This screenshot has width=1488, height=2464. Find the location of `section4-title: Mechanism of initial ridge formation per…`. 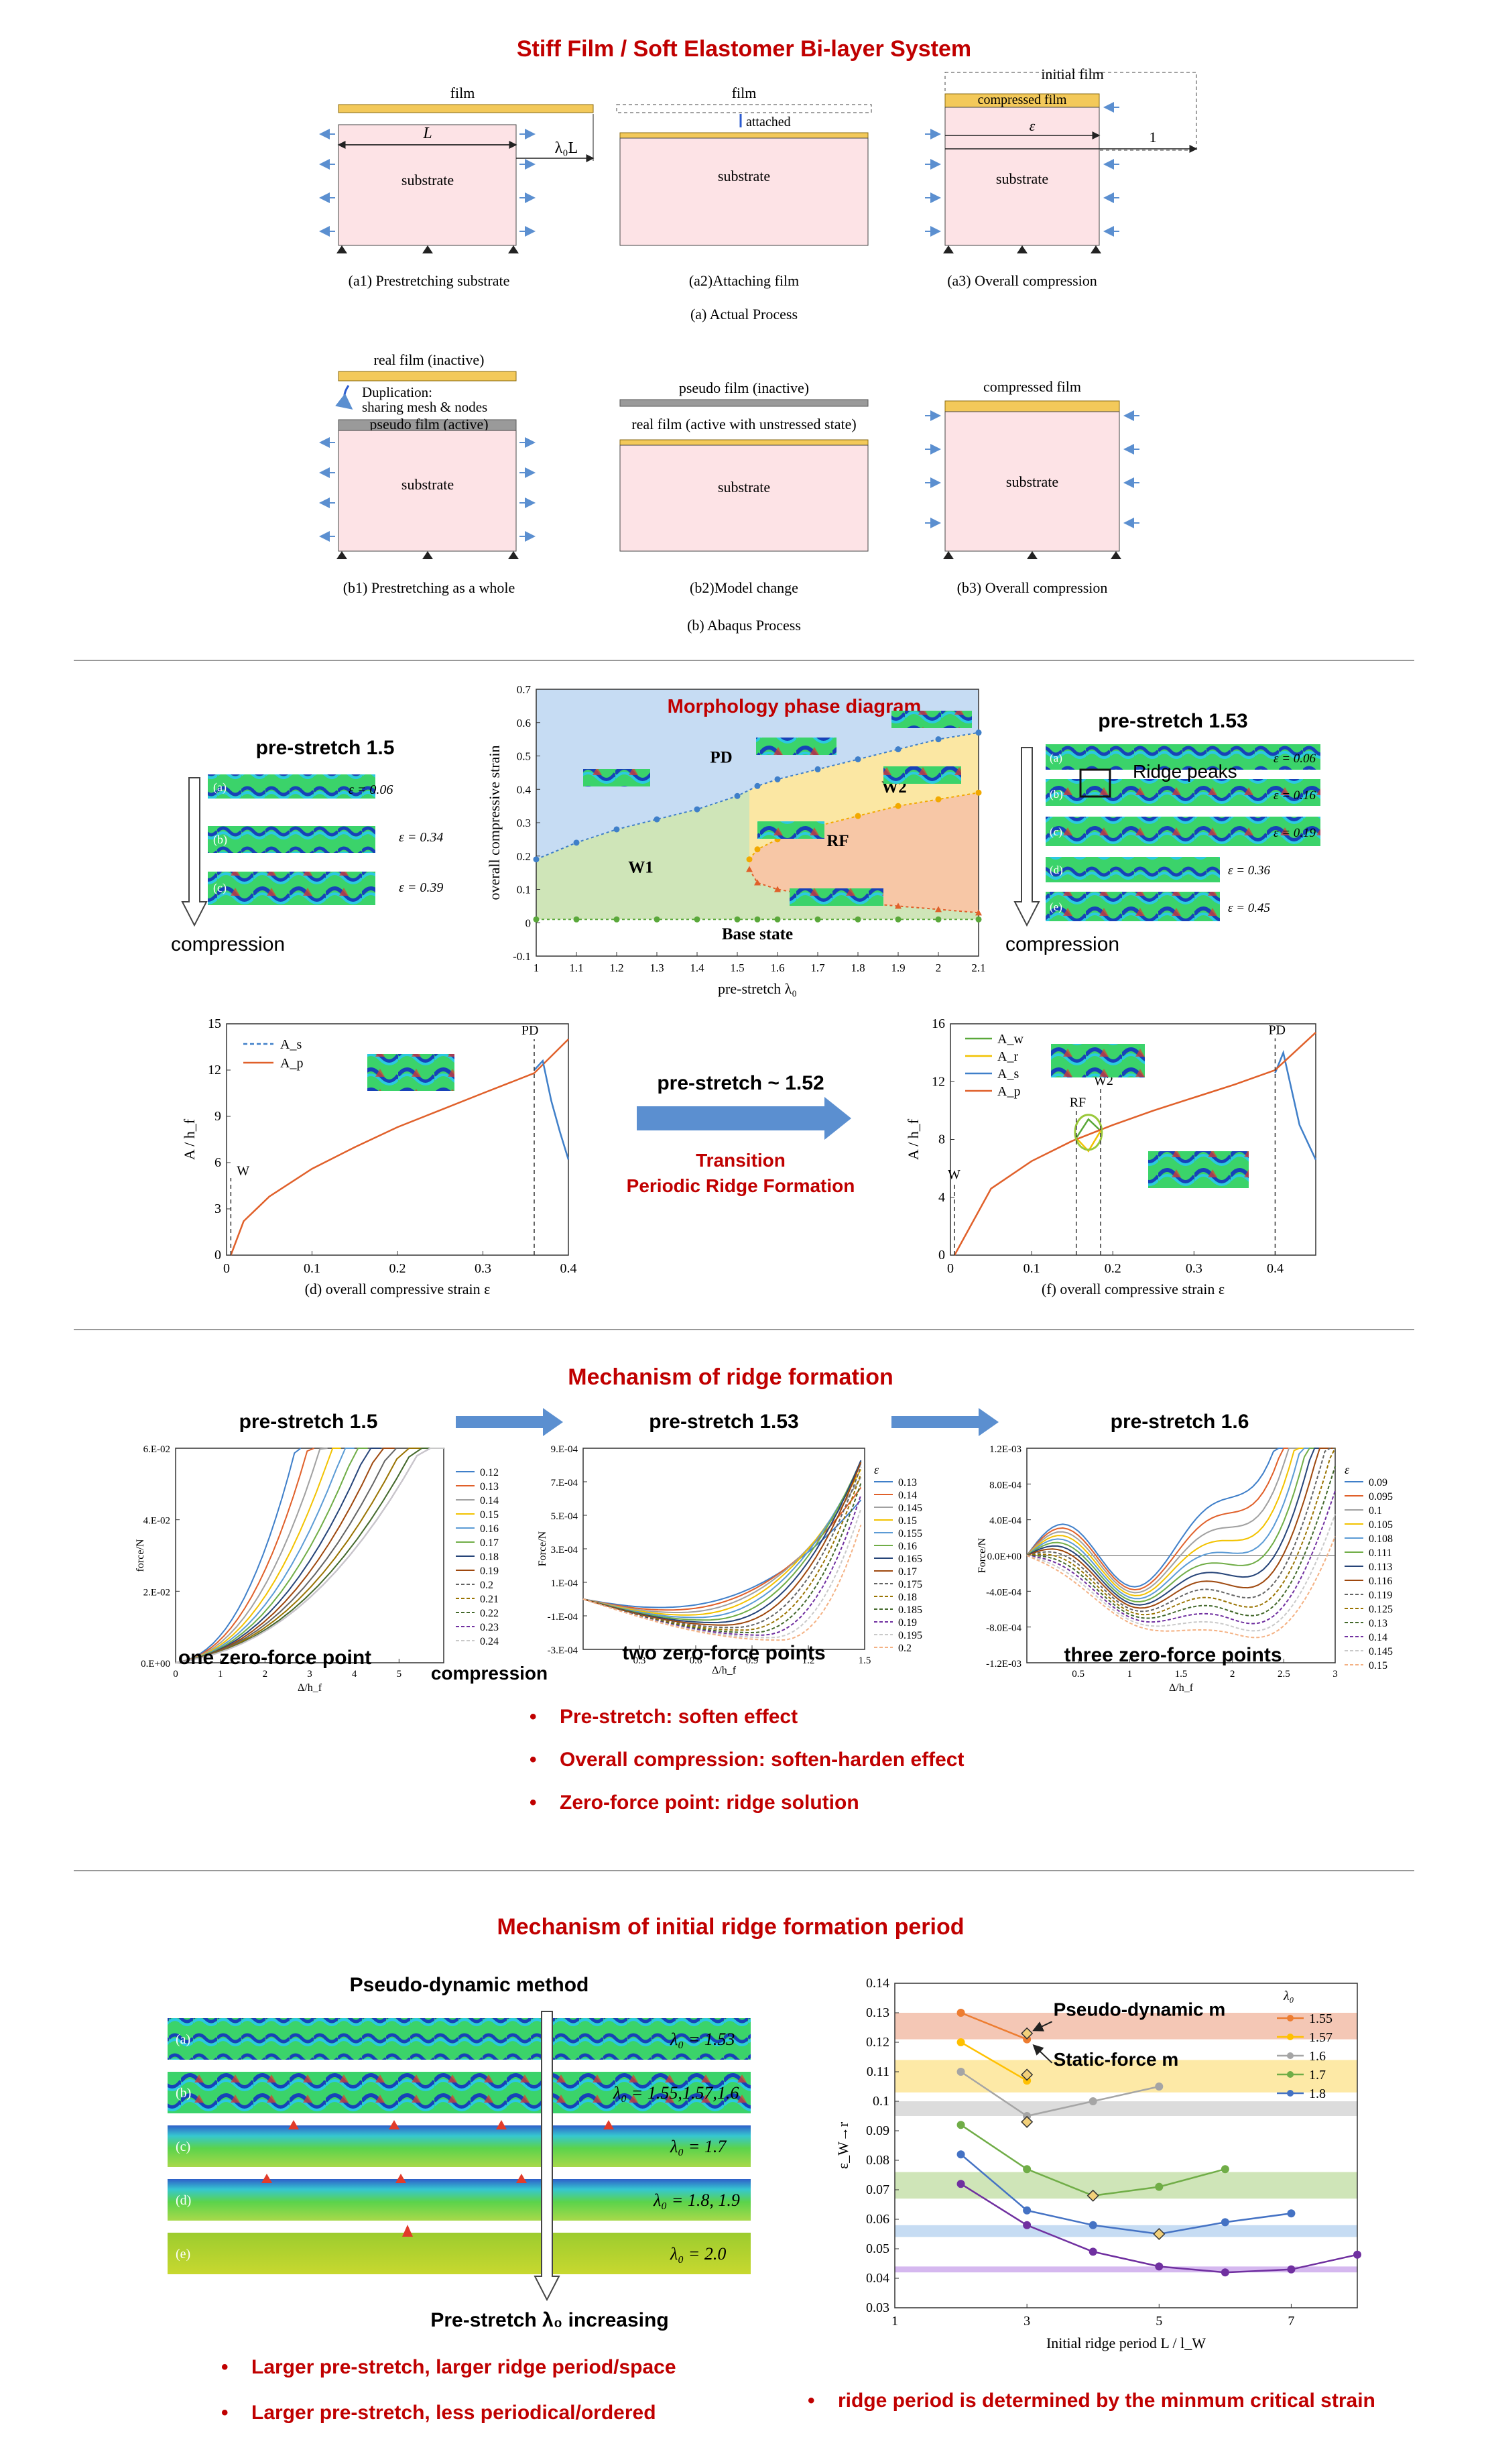

section4-title: Mechanism of initial ridge formation per… is located at coordinates (730, 1927).